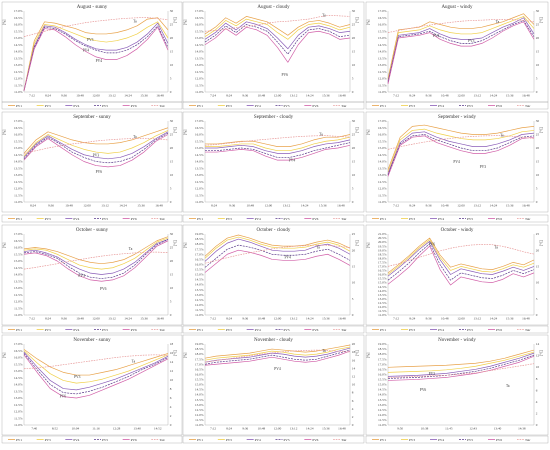 This screenshot has width=550, height=450. Describe the element at coordinates (537, 402) in the screenshot. I see `y2-tick-label: 4` at that location.